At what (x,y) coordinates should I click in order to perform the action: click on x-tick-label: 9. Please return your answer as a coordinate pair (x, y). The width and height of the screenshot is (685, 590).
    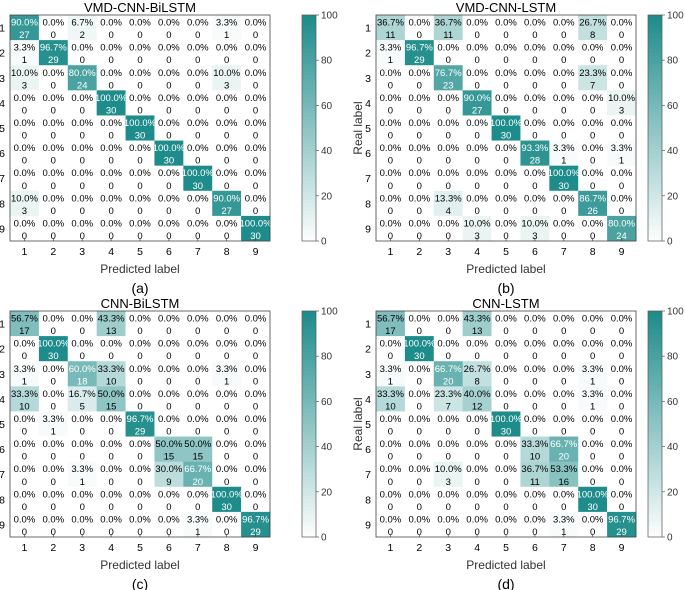
    Looking at the image, I should click on (256, 252).